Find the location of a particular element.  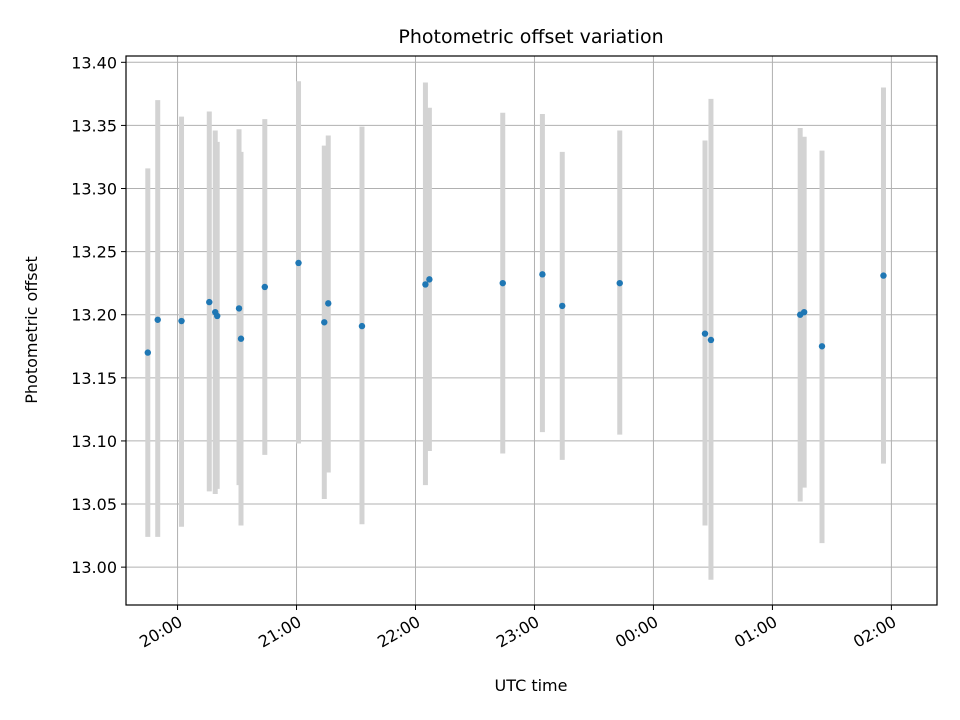

y-tick-label: 13.00 is located at coordinates (94, 567).